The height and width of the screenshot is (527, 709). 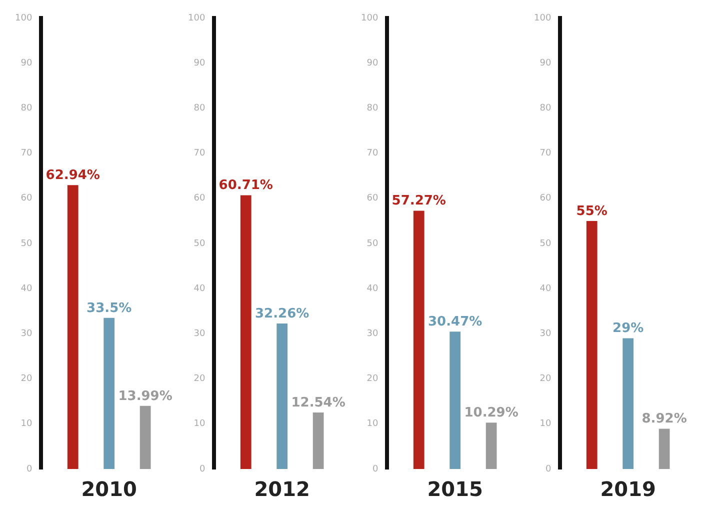 What do you see at coordinates (109, 489) in the screenshot?
I see `x-tick-label: 2010` at bounding box center [109, 489].